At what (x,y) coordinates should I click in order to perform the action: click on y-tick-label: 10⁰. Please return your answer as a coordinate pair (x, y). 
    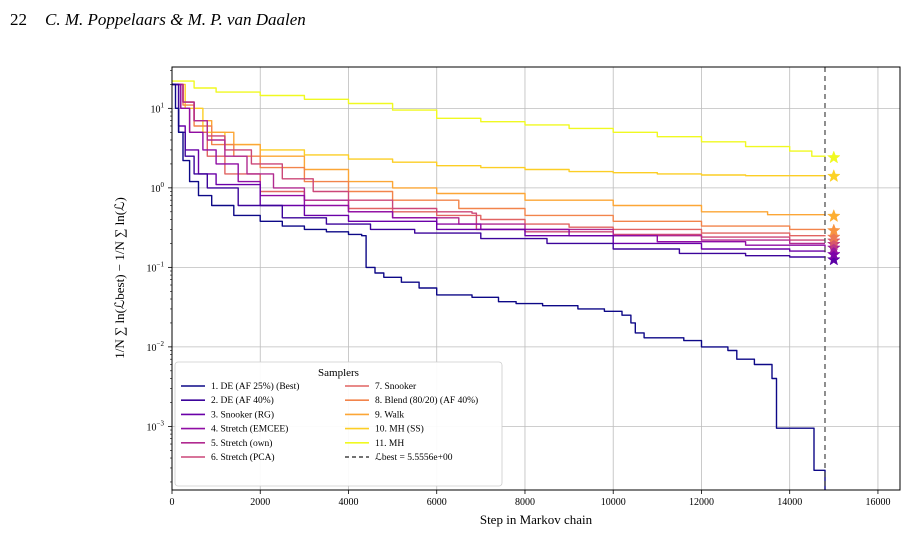
    Looking at the image, I should click on (158, 188).